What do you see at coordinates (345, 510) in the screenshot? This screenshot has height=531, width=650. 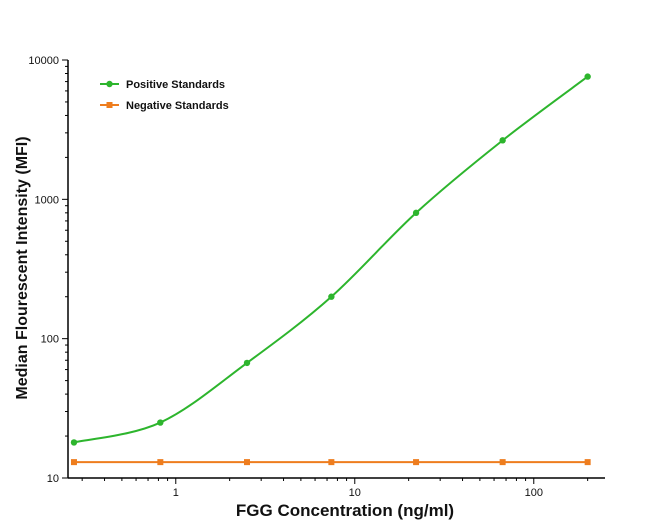 I see `x-axis-title: FGG Concentration (ng/ml)` at bounding box center [345, 510].